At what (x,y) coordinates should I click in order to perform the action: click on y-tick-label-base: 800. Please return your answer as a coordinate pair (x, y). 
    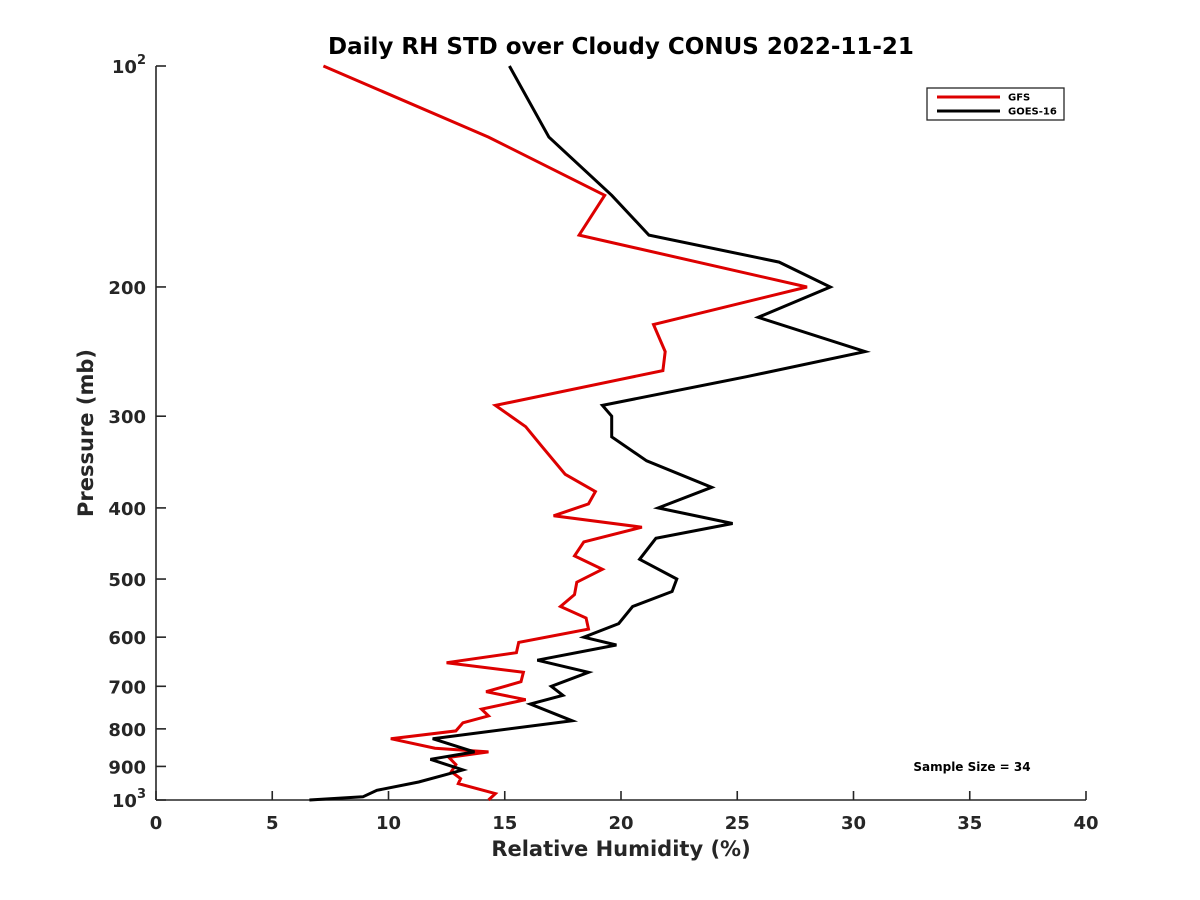
    Looking at the image, I should click on (127, 730).